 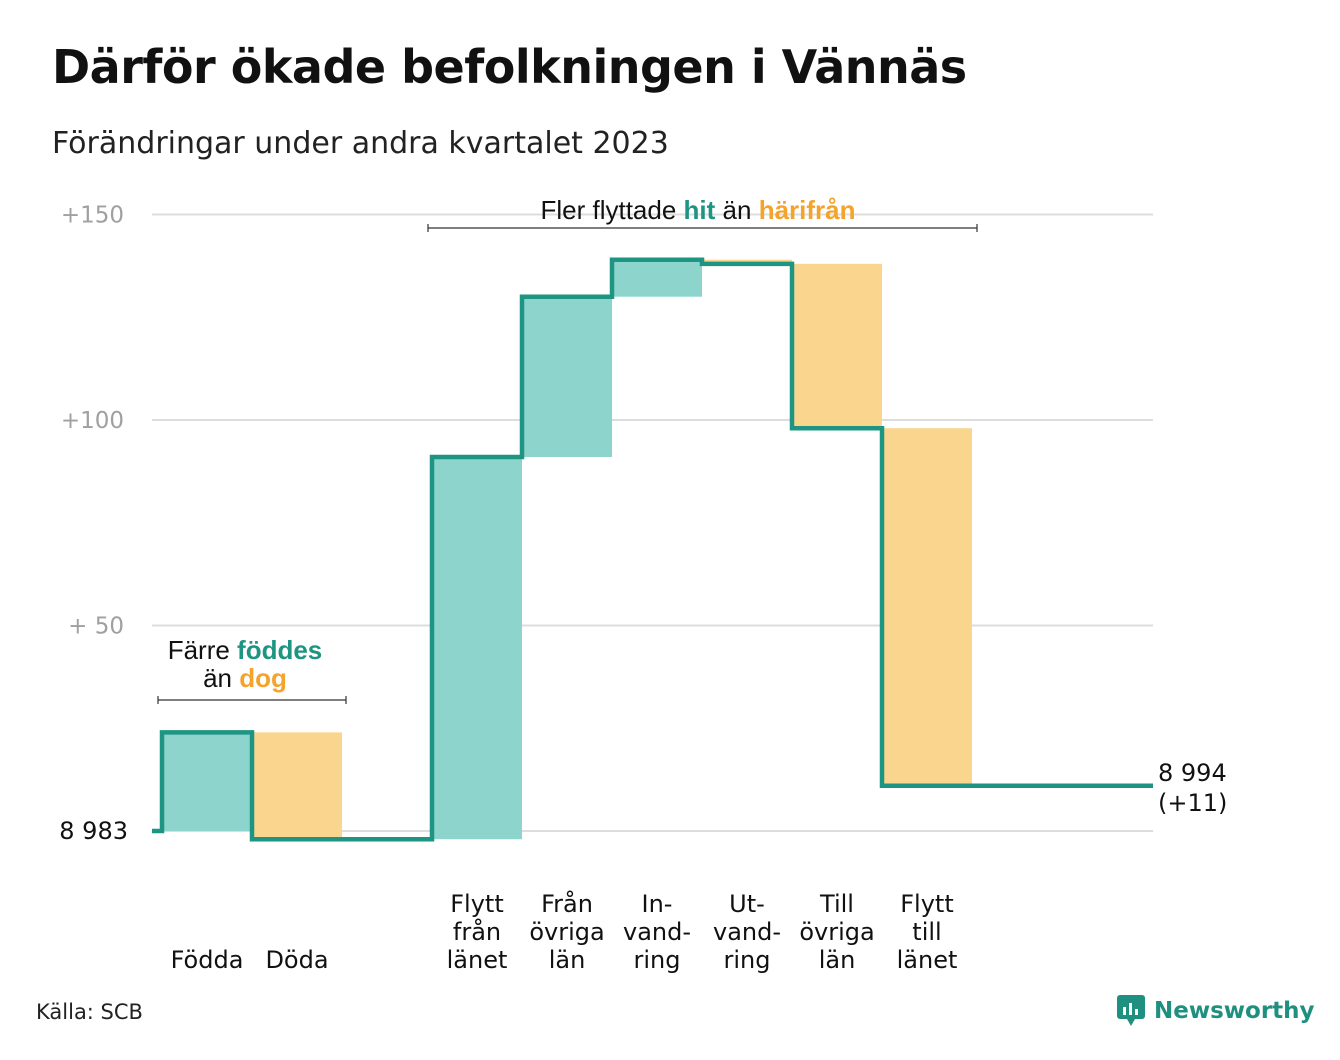 What do you see at coordinates (296, 960) in the screenshot?
I see `category-label: Döda` at bounding box center [296, 960].